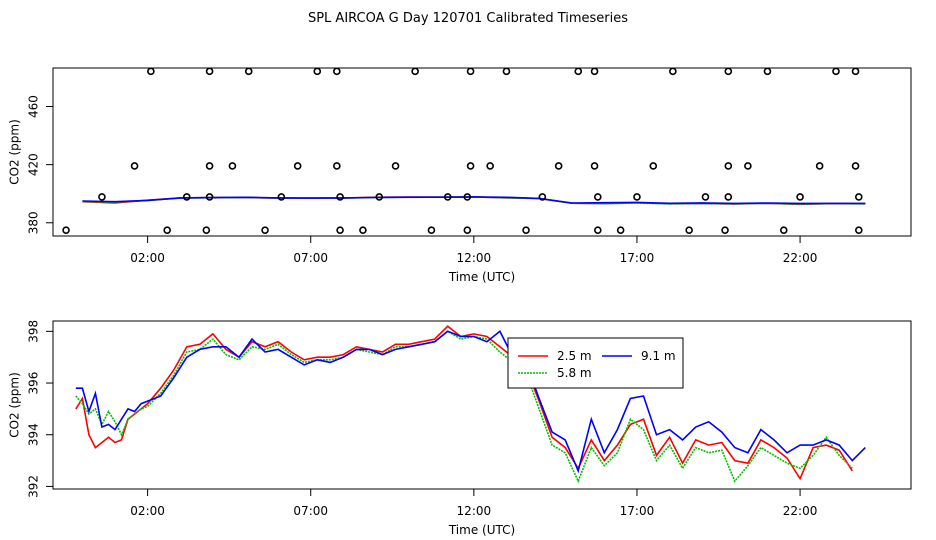  What do you see at coordinates (34, 222) in the screenshot?
I see `y-tick-label: 380` at bounding box center [34, 222].